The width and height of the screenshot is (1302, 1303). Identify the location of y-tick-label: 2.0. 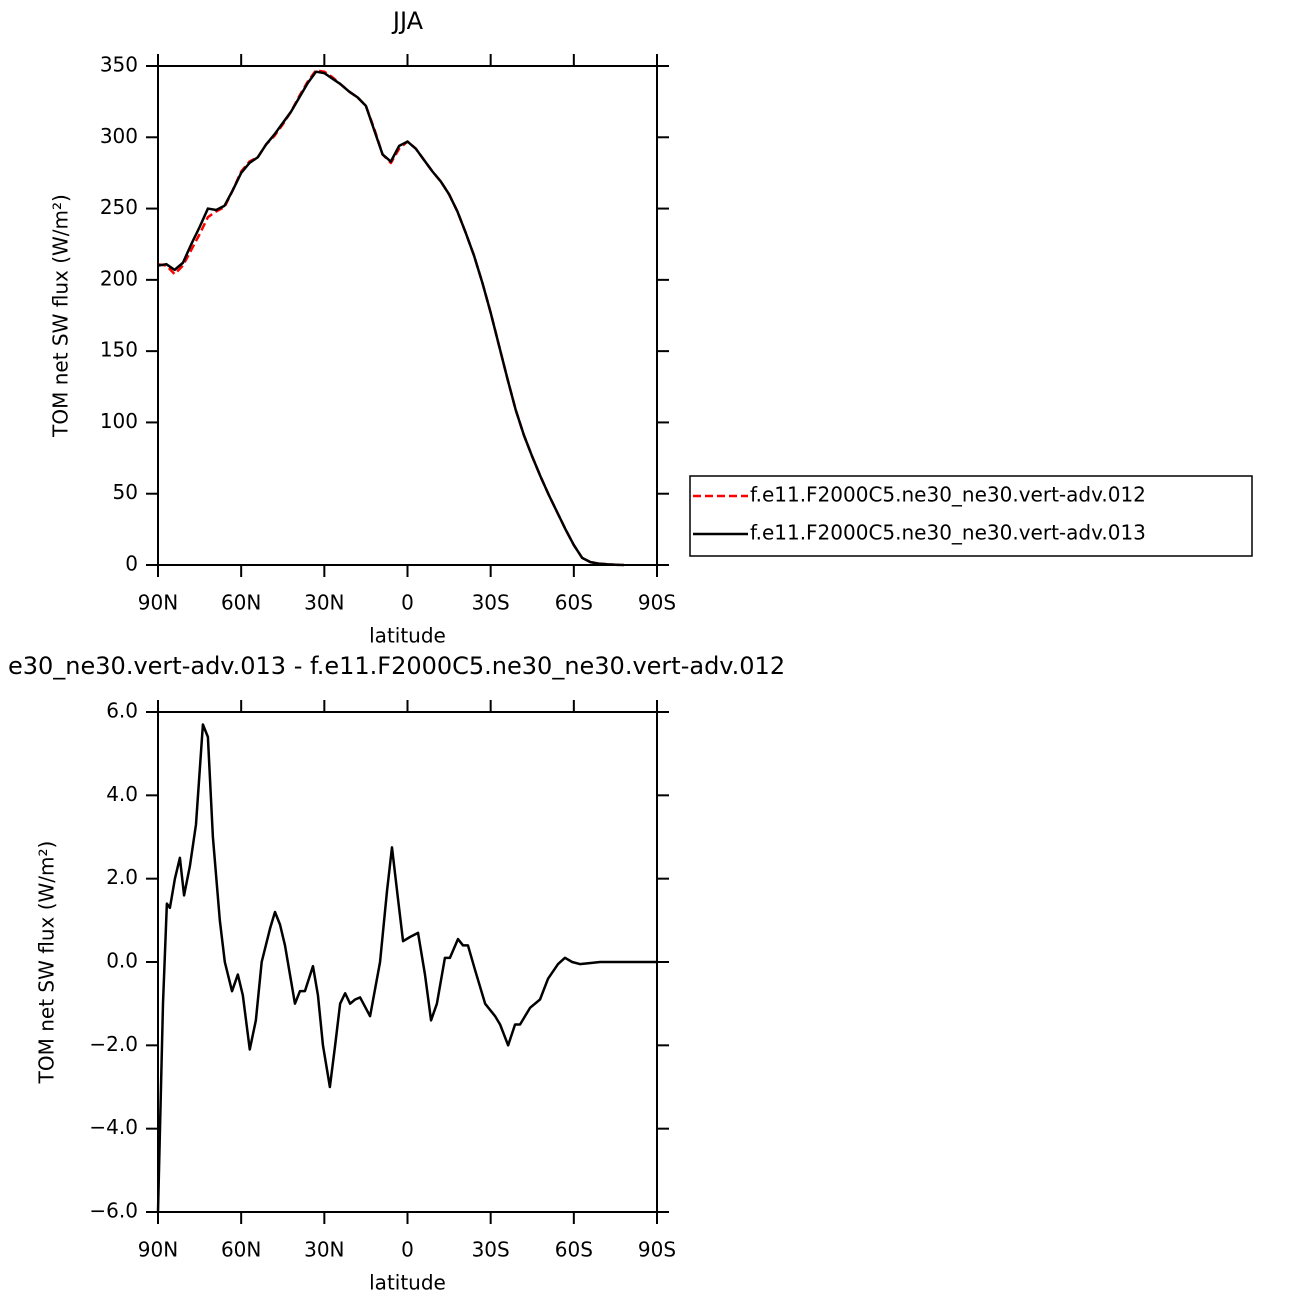
(122, 877).